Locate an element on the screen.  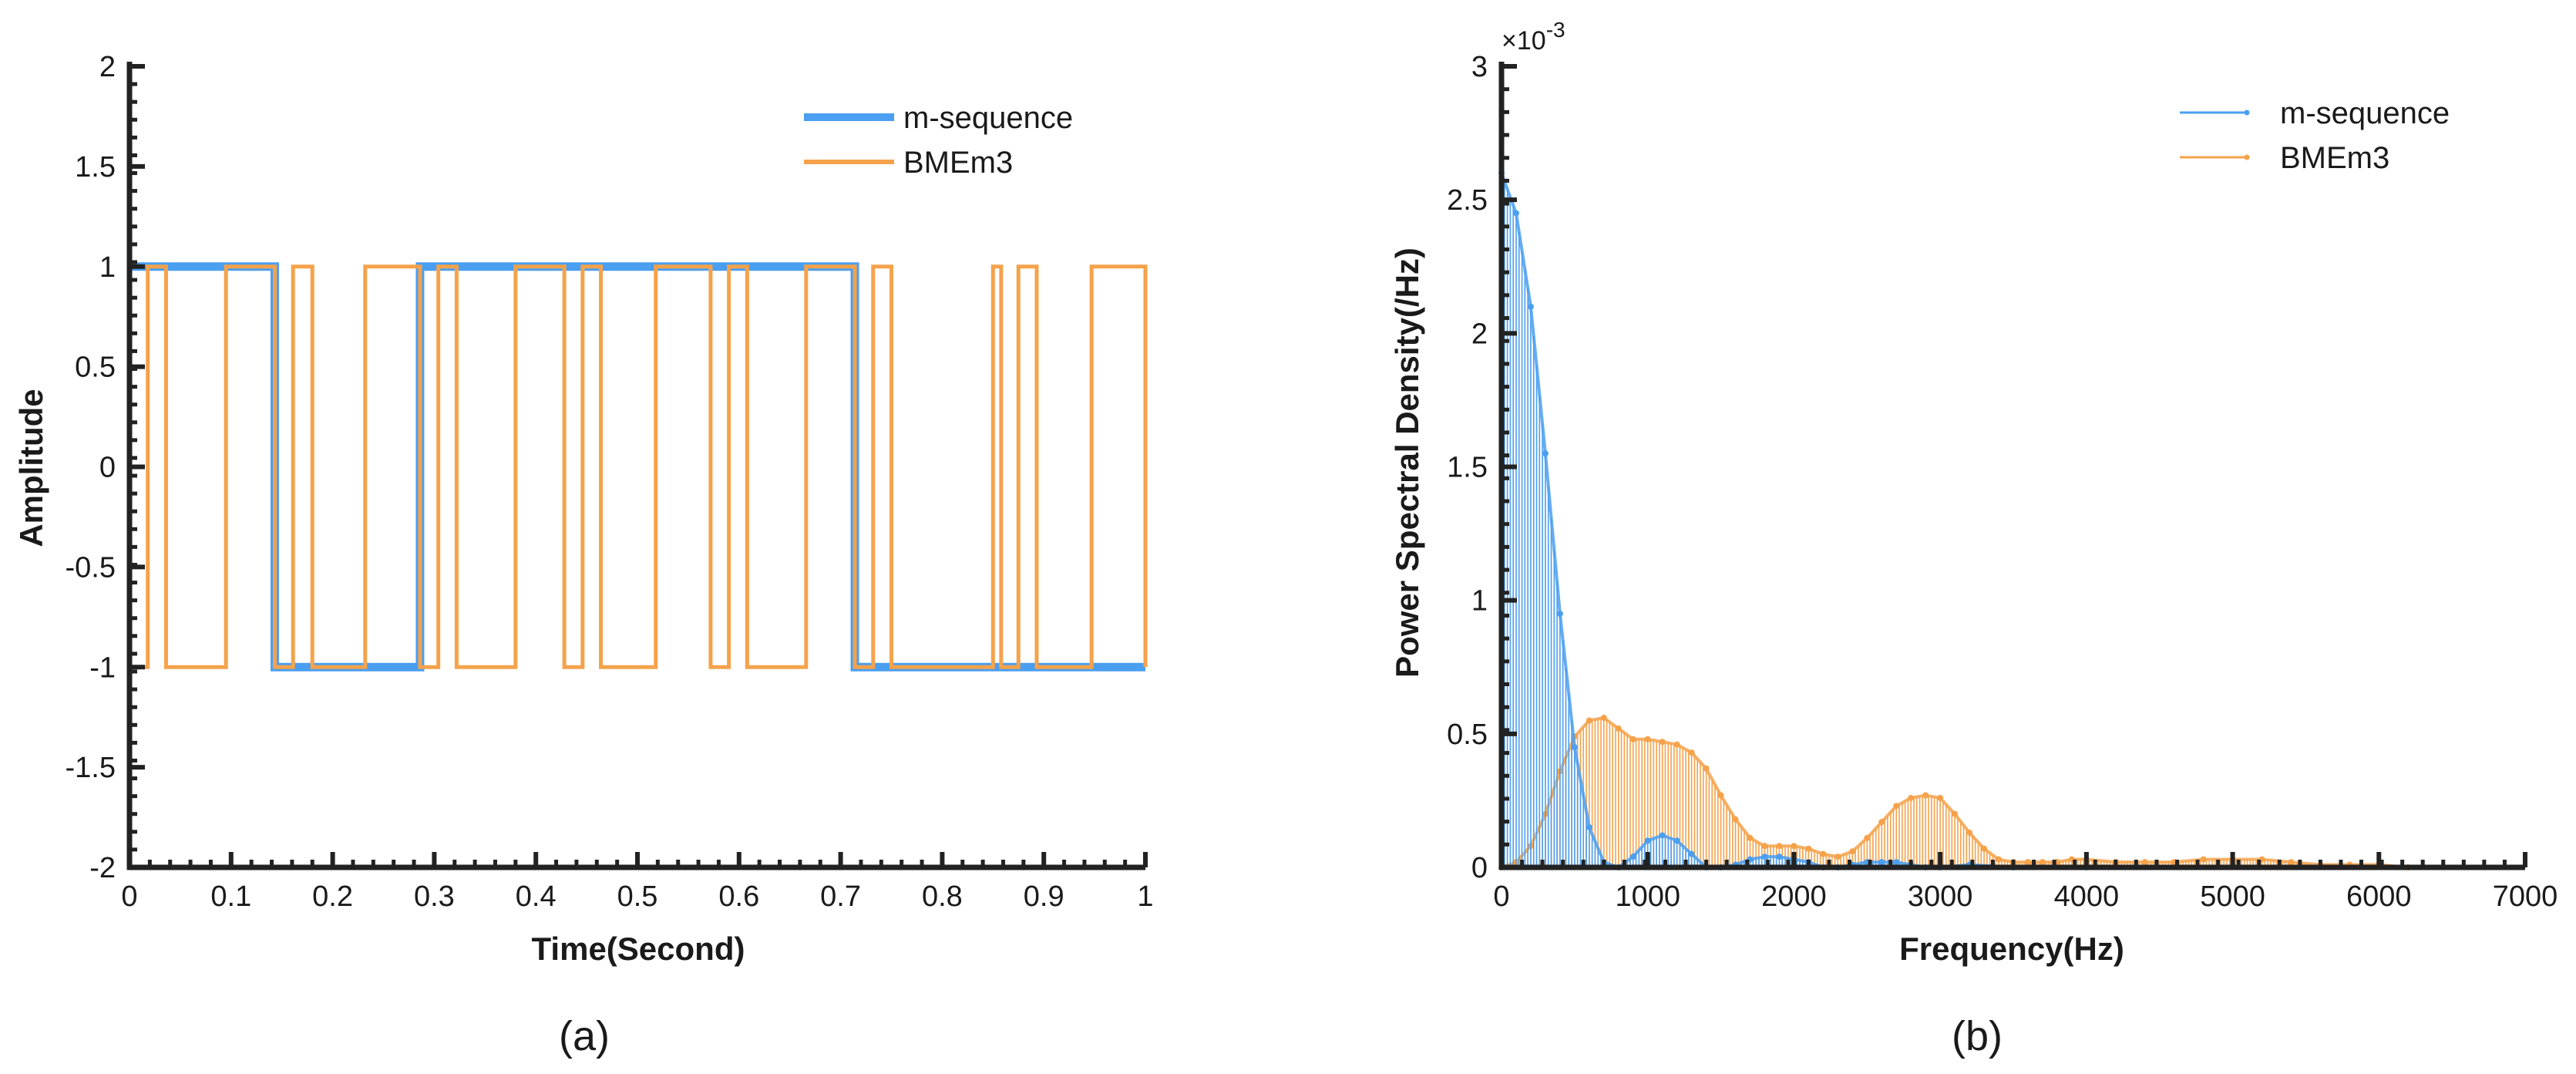
panel-a-x-axis-title: Time(Second) is located at coordinates (638, 949).